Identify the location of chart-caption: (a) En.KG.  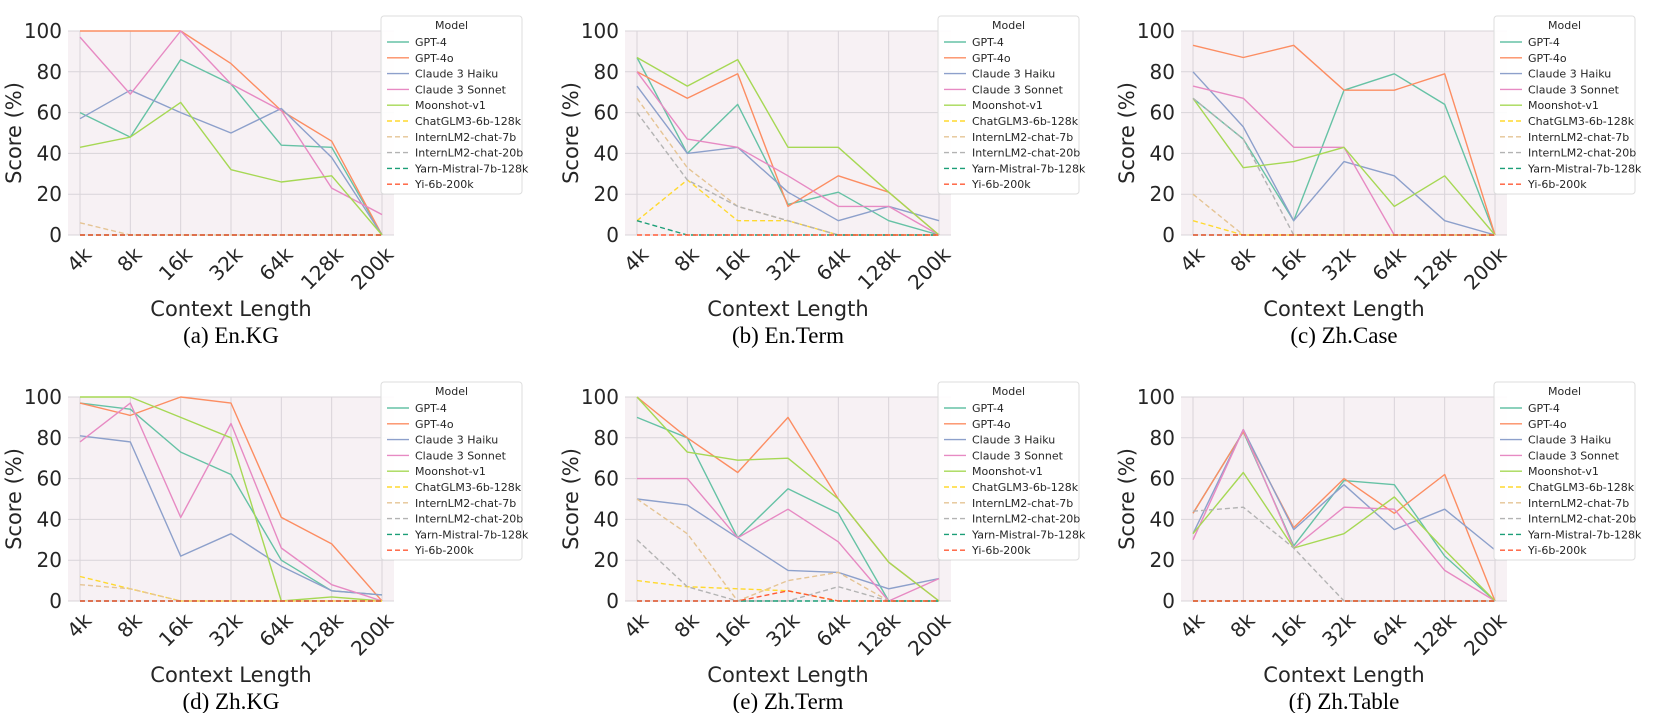
(231, 335).